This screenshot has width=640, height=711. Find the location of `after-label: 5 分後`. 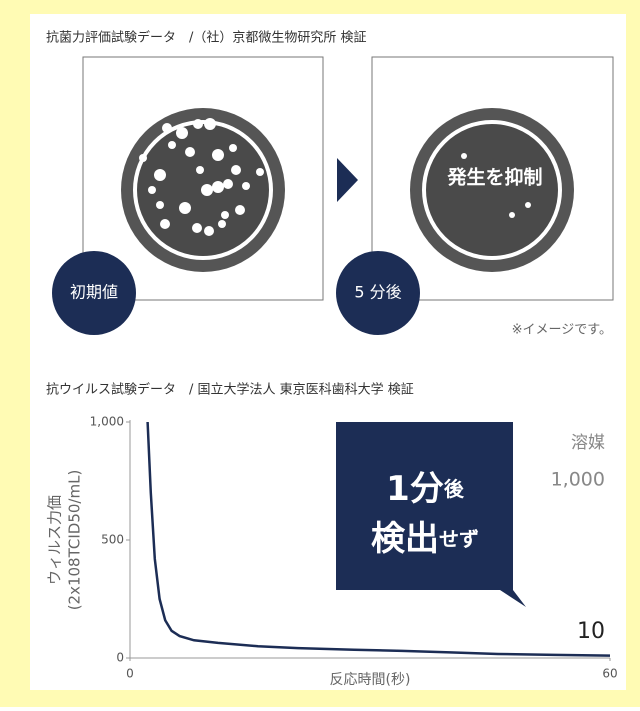

after-label: 5 分後 is located at coordinates (377, 292).